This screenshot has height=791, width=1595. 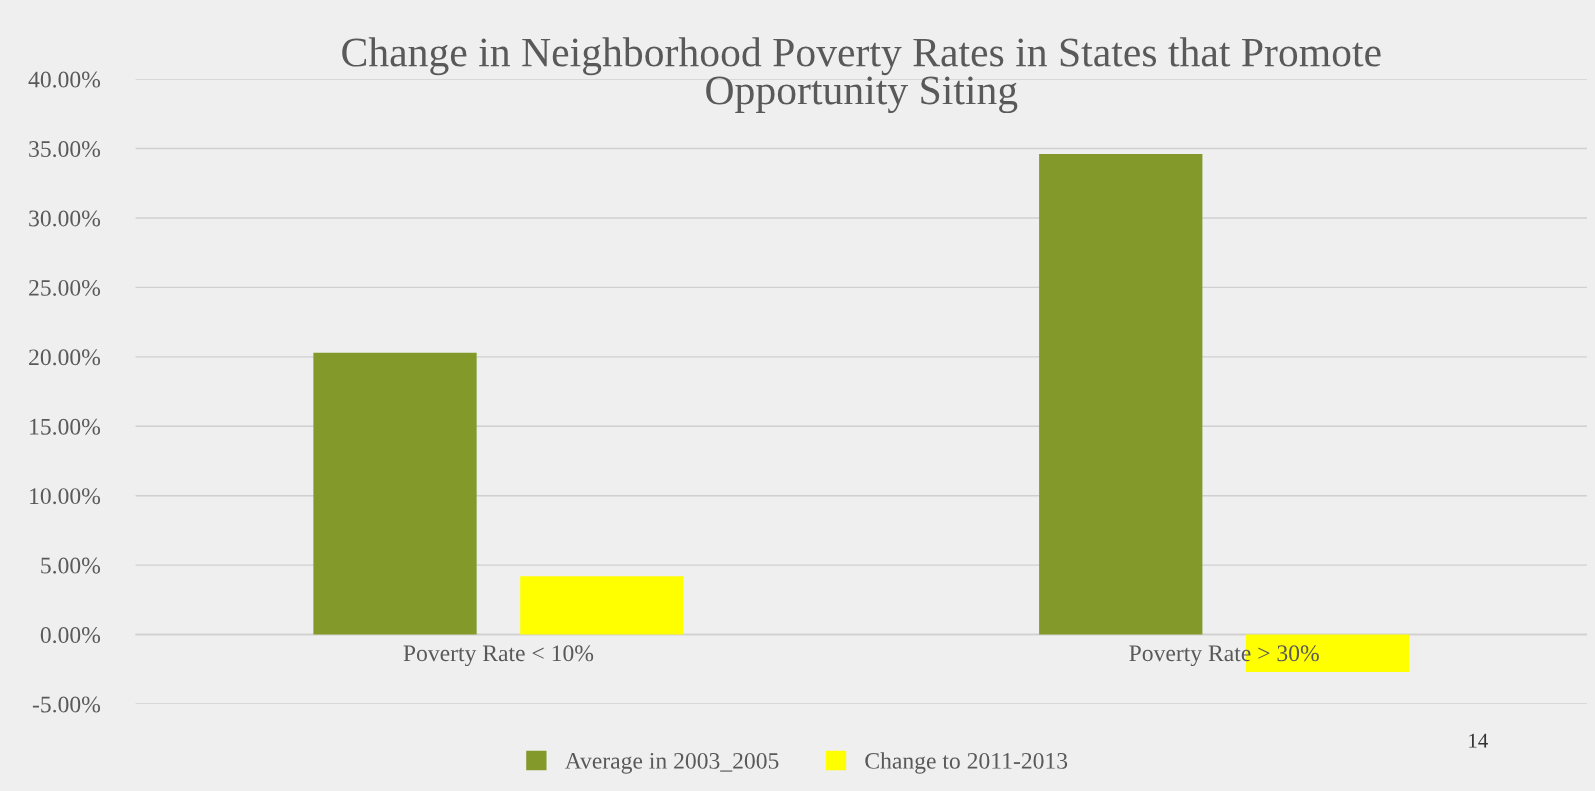 I want to click on legend-label: Change to 2011-2013, so click(x=966, y=763).